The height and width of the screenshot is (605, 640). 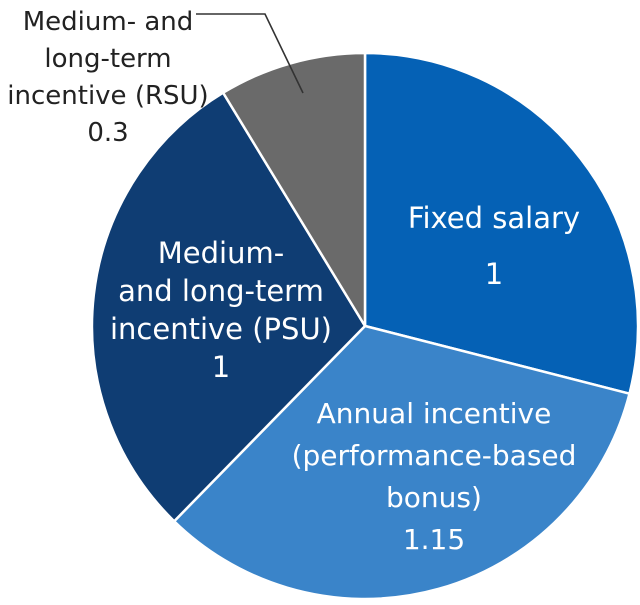 I want to click on slice-label-line: Medium- and, so click(x=108, y=22).